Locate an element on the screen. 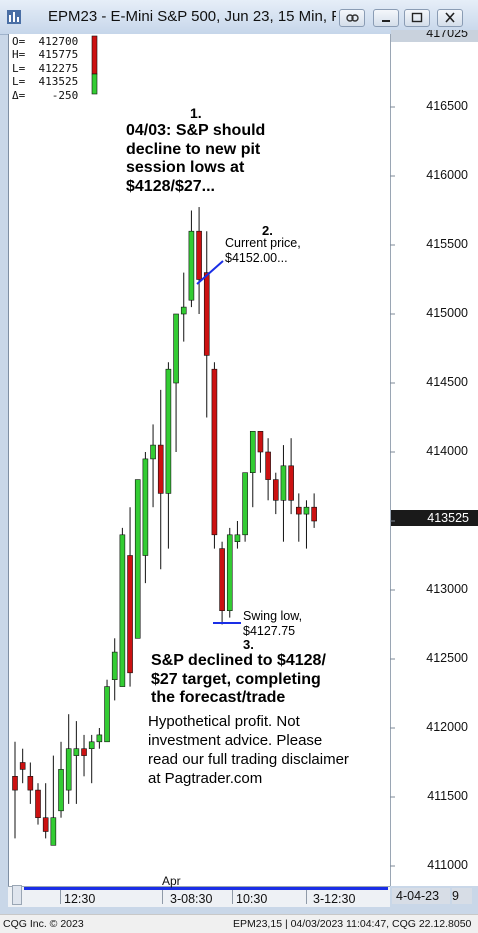  time-label-1: 12:30 is located at coordinates (80, 899).